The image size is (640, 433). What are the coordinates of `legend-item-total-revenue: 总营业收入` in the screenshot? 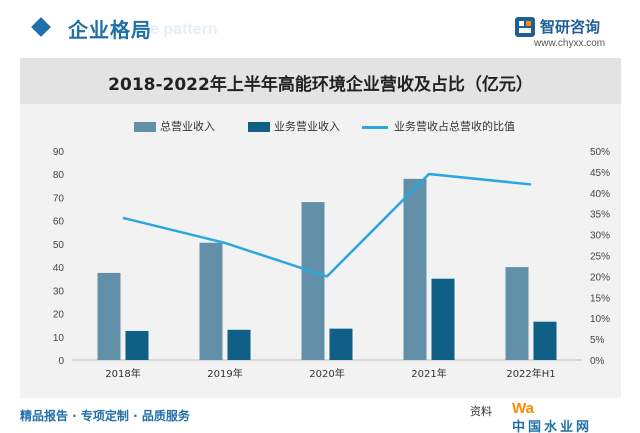 It's located at (189, 127).